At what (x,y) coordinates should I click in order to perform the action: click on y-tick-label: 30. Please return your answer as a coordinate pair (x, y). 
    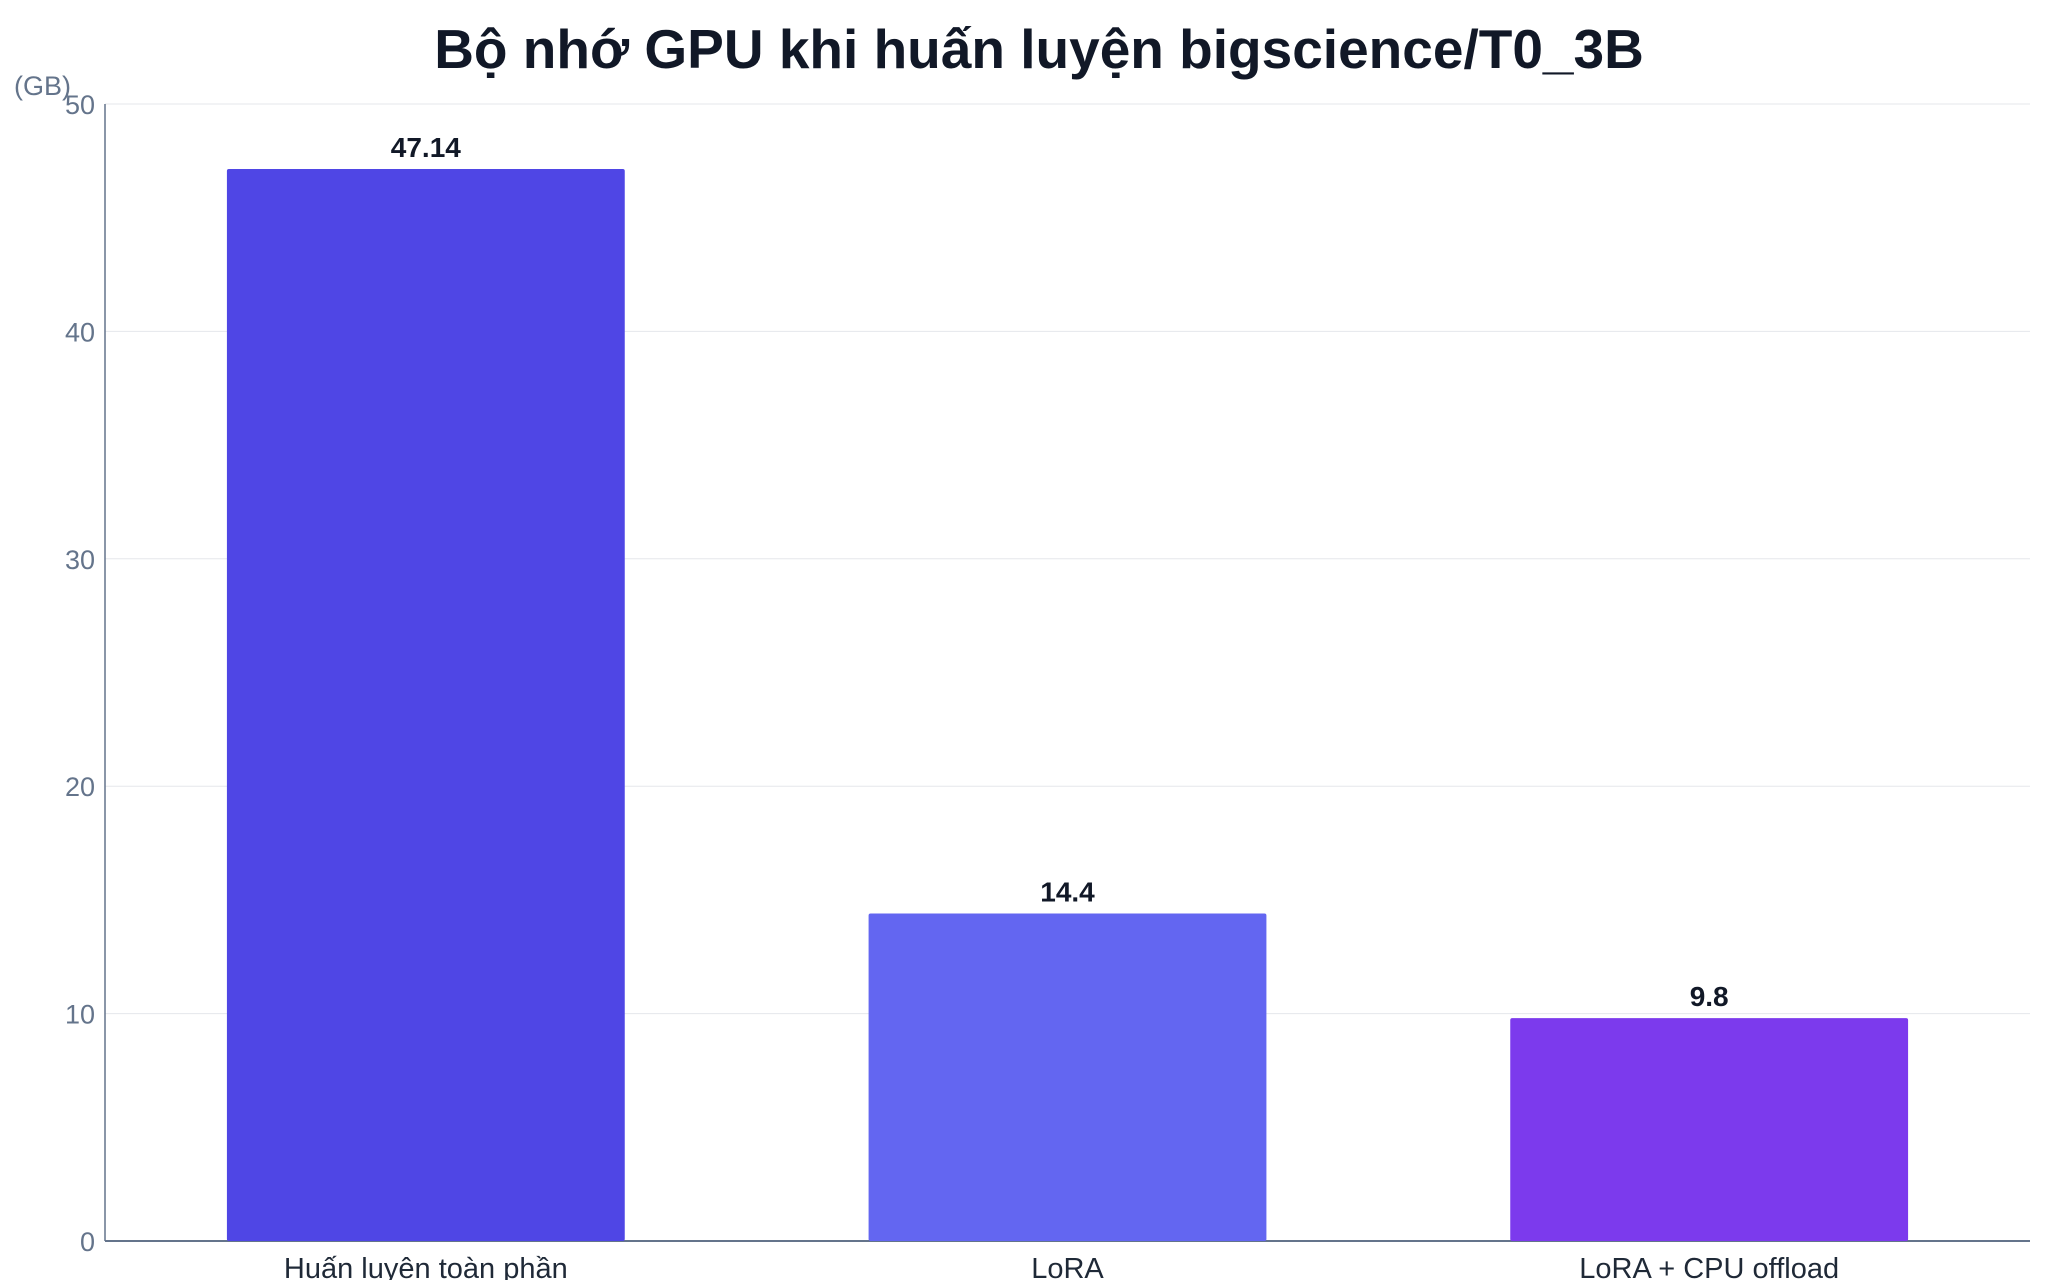
    Looking at the image, I should click on (80, 560).